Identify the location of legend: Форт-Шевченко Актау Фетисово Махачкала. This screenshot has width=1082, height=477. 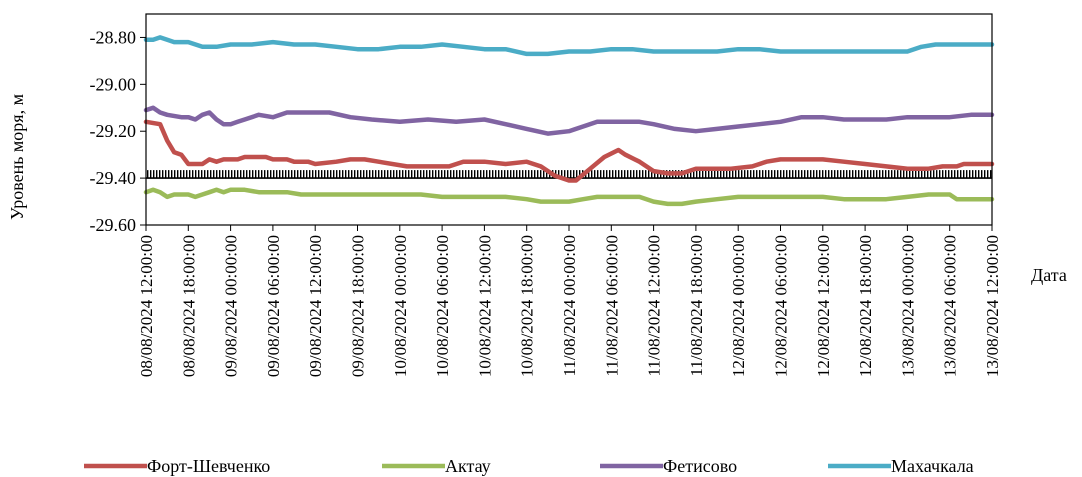
(529, 466).